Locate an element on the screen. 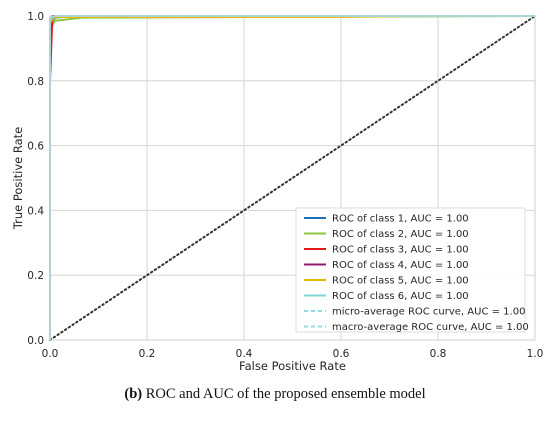 The image size is (550, 423). x-tick-label: 0.0 is located at coordinates (50, 354).